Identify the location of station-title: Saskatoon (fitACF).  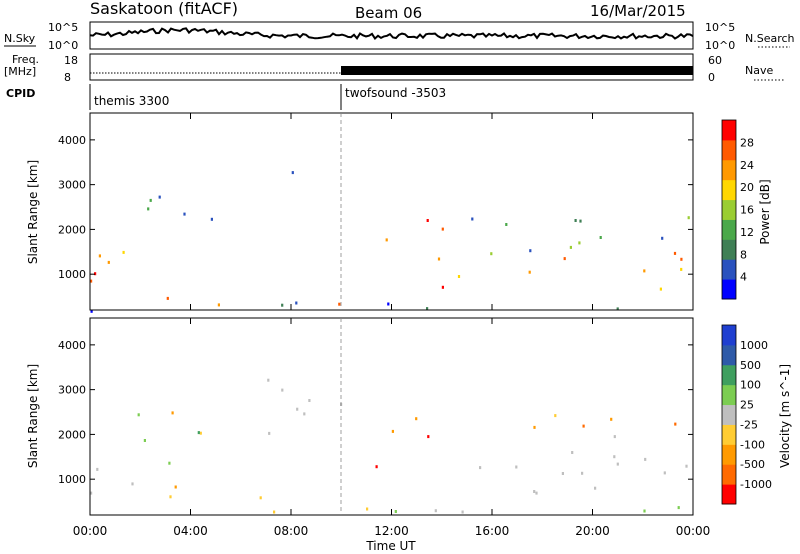
(164, 9).